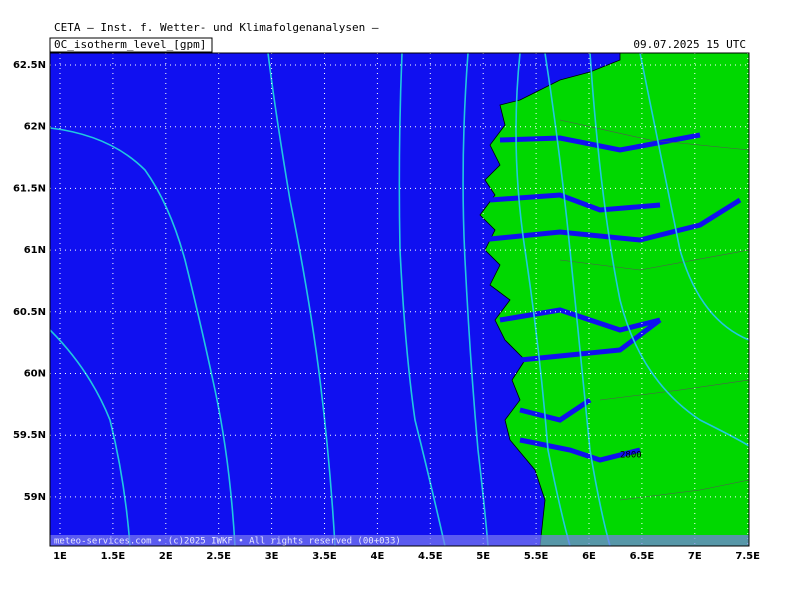 The width and height of the screenshot is (800, 604). I want to click on lat-label: 61.5N, so click(29, 188).